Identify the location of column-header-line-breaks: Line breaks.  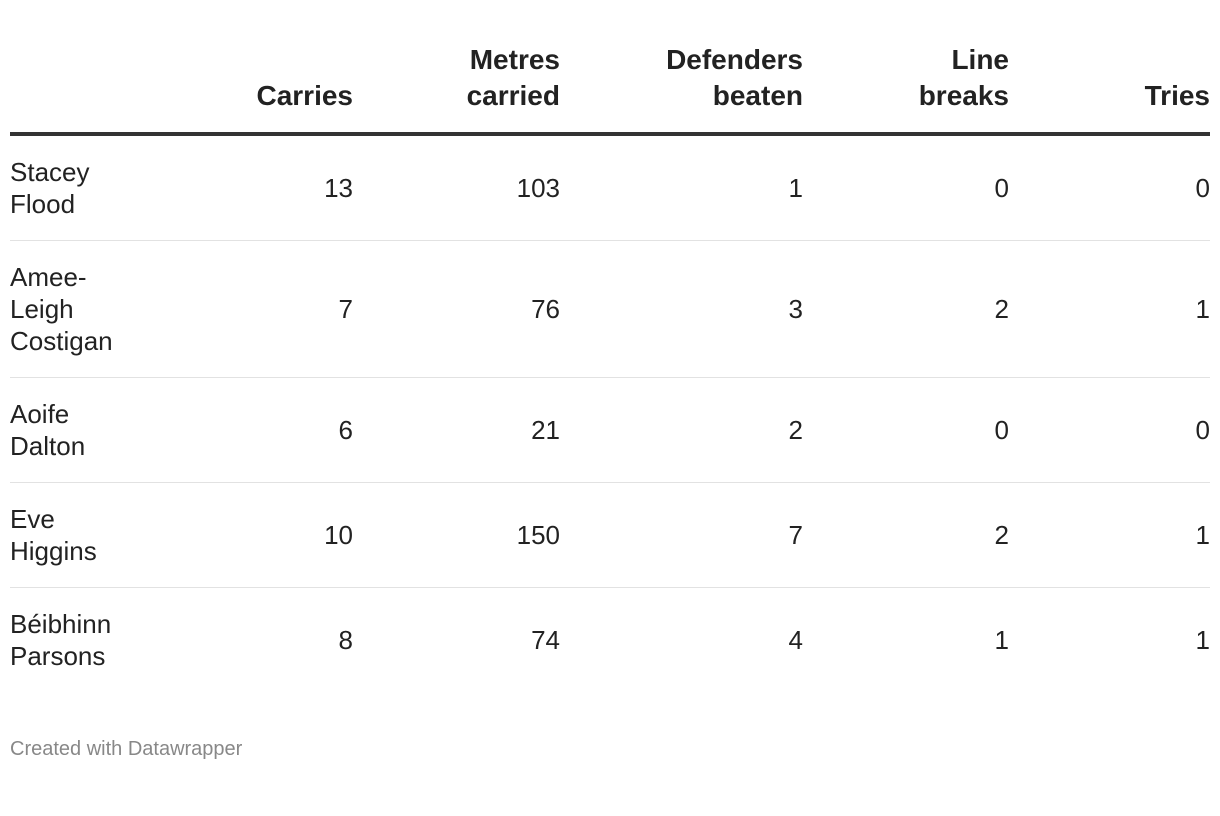
(906, 89).